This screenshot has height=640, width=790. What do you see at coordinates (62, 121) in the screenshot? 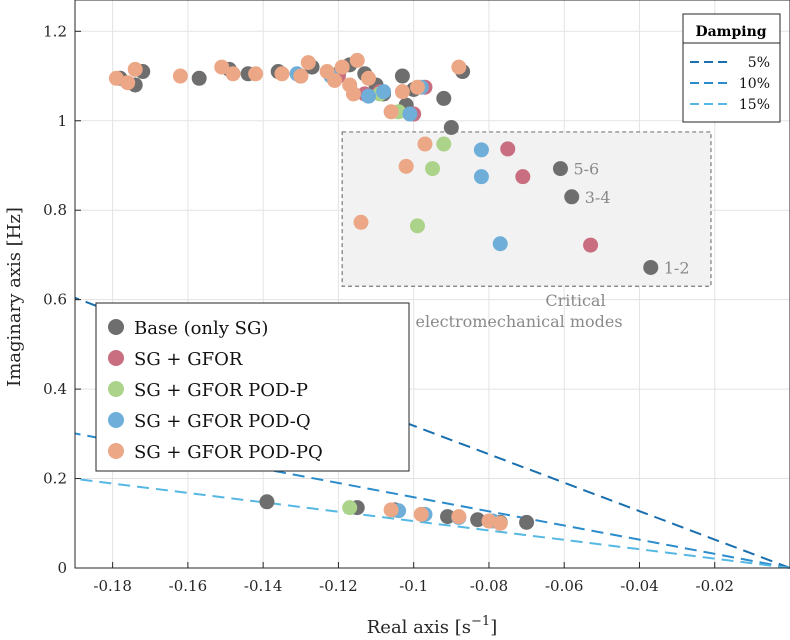
I see `y-tick-label: 1` at bounding box center [62, 121].